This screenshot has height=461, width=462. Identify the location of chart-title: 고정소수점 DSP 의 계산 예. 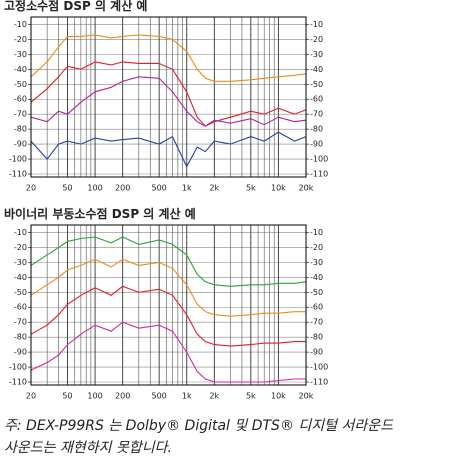
(75, 6).